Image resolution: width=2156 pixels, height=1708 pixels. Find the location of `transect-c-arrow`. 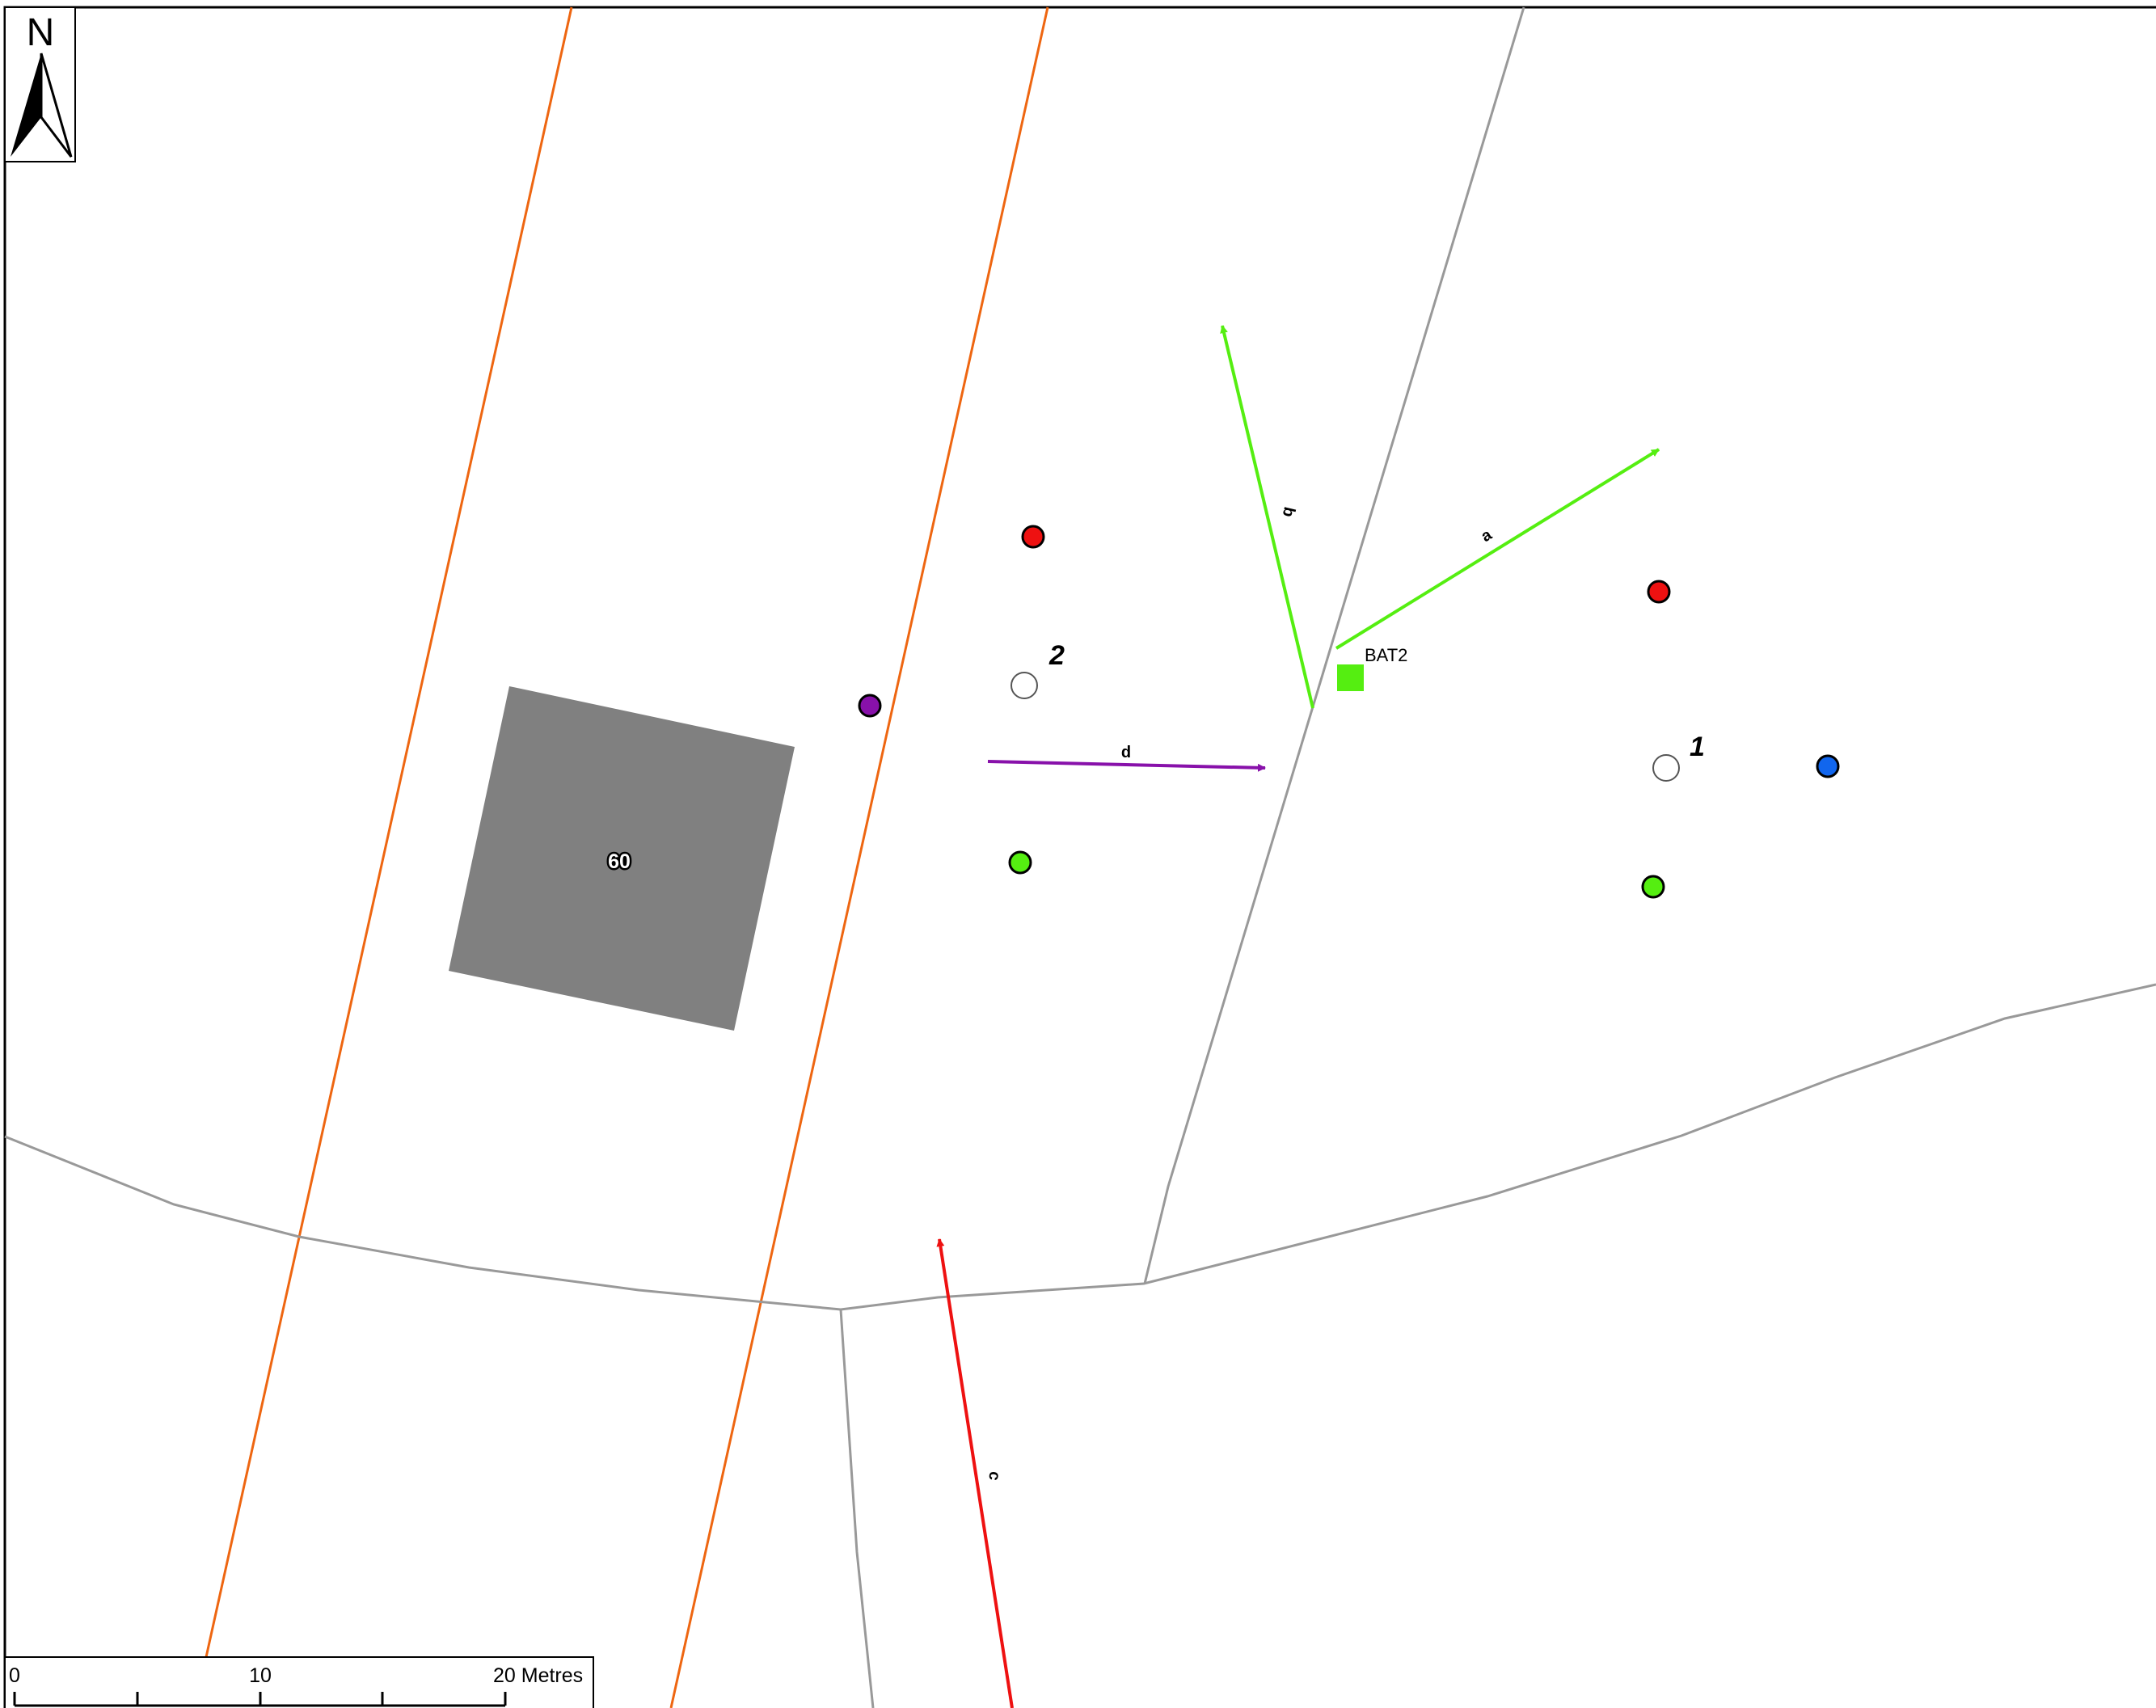

transect-c-arrow is located at coordinates (975, 1473).